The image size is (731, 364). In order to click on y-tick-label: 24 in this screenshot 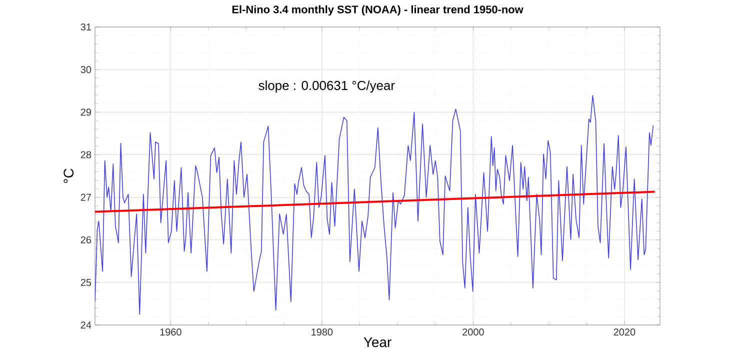, I will do `click(86, 325)`.